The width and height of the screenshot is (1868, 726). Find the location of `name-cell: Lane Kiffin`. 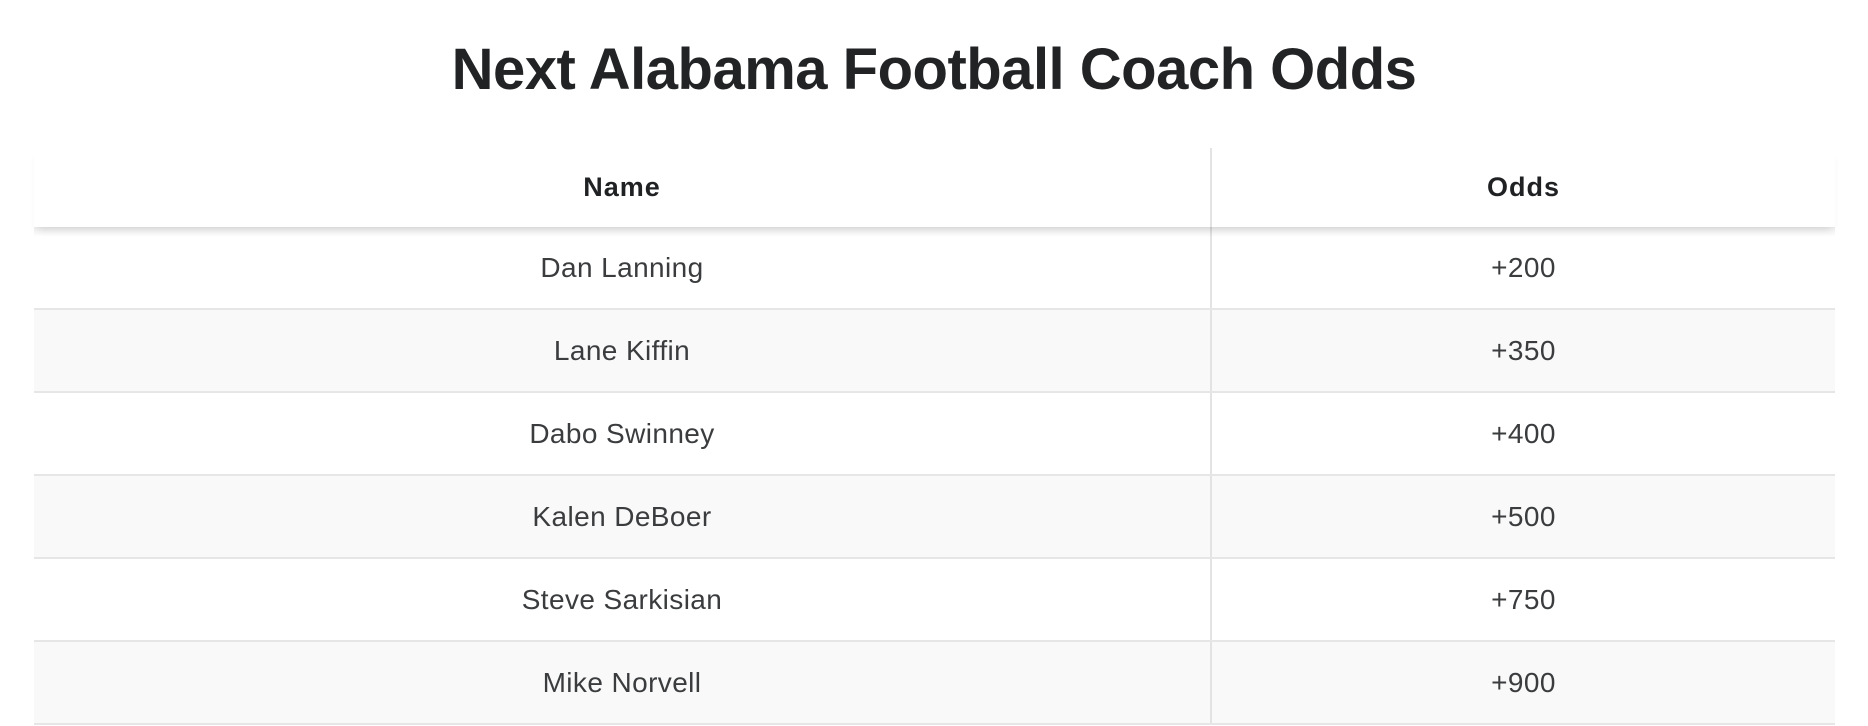

name-cell: Lane Kiffin is located at coordinates (623, 351).